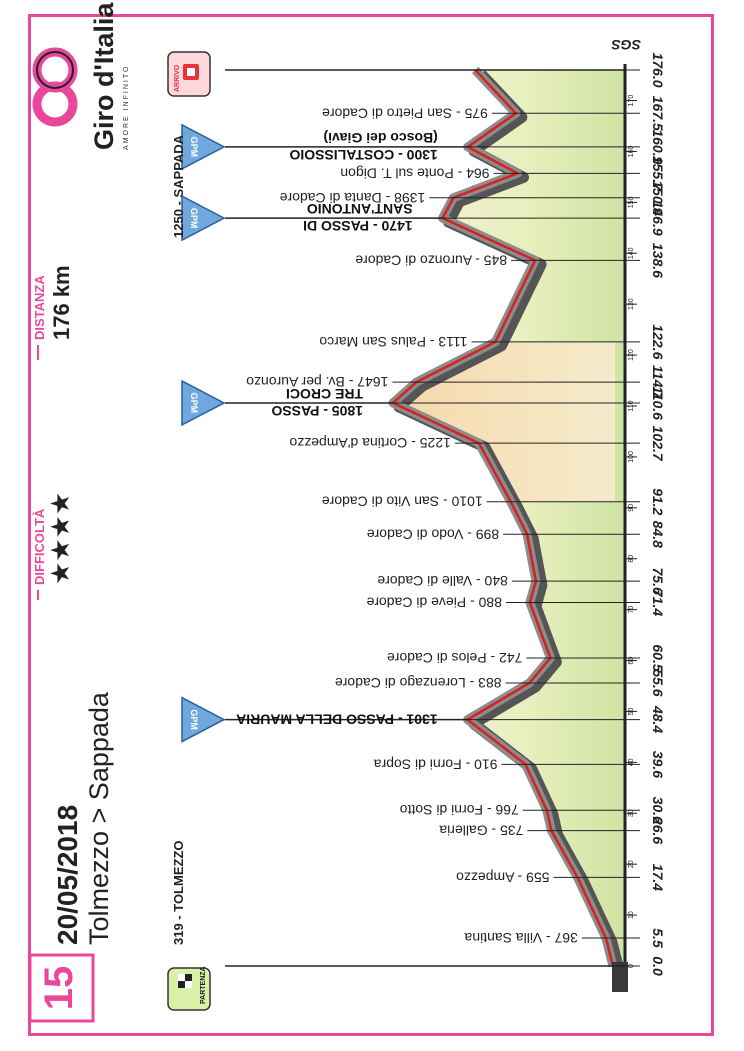 This screenshot has width=744, height=1051. Describe the element at coordinates (418, 683) in the screenshot. I see `place-label: 883 - Lorenzago di Cadore` at that location.